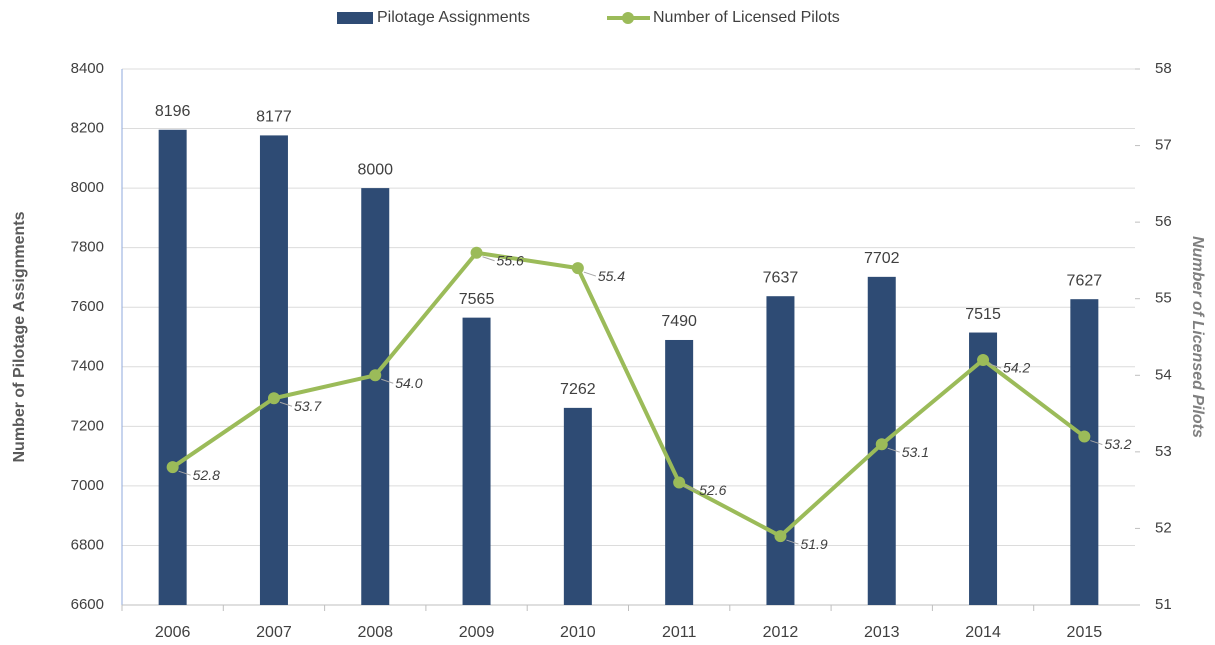  Describe the element at coordinates (355, 18) in the screenshot. I see `legend-swatch` at that location.